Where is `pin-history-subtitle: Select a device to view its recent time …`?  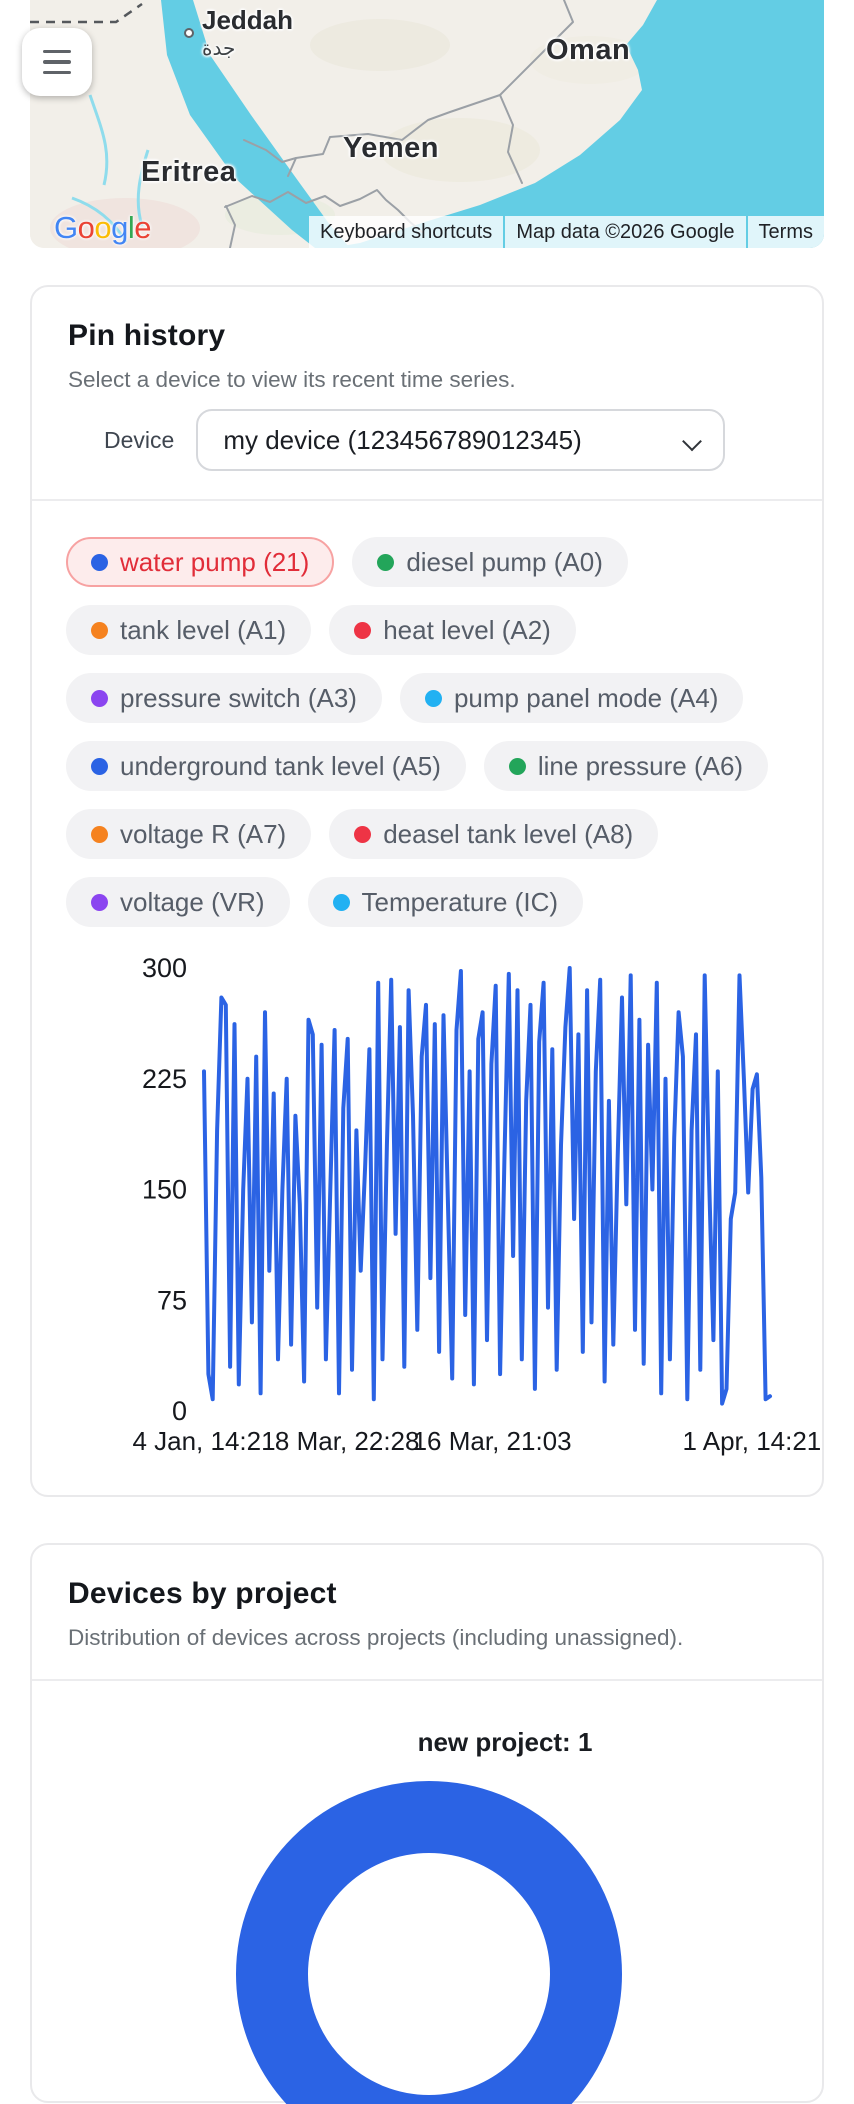 pin-history-subtitle: Select a device to view its recent time … is located at coordinates (292, 379).